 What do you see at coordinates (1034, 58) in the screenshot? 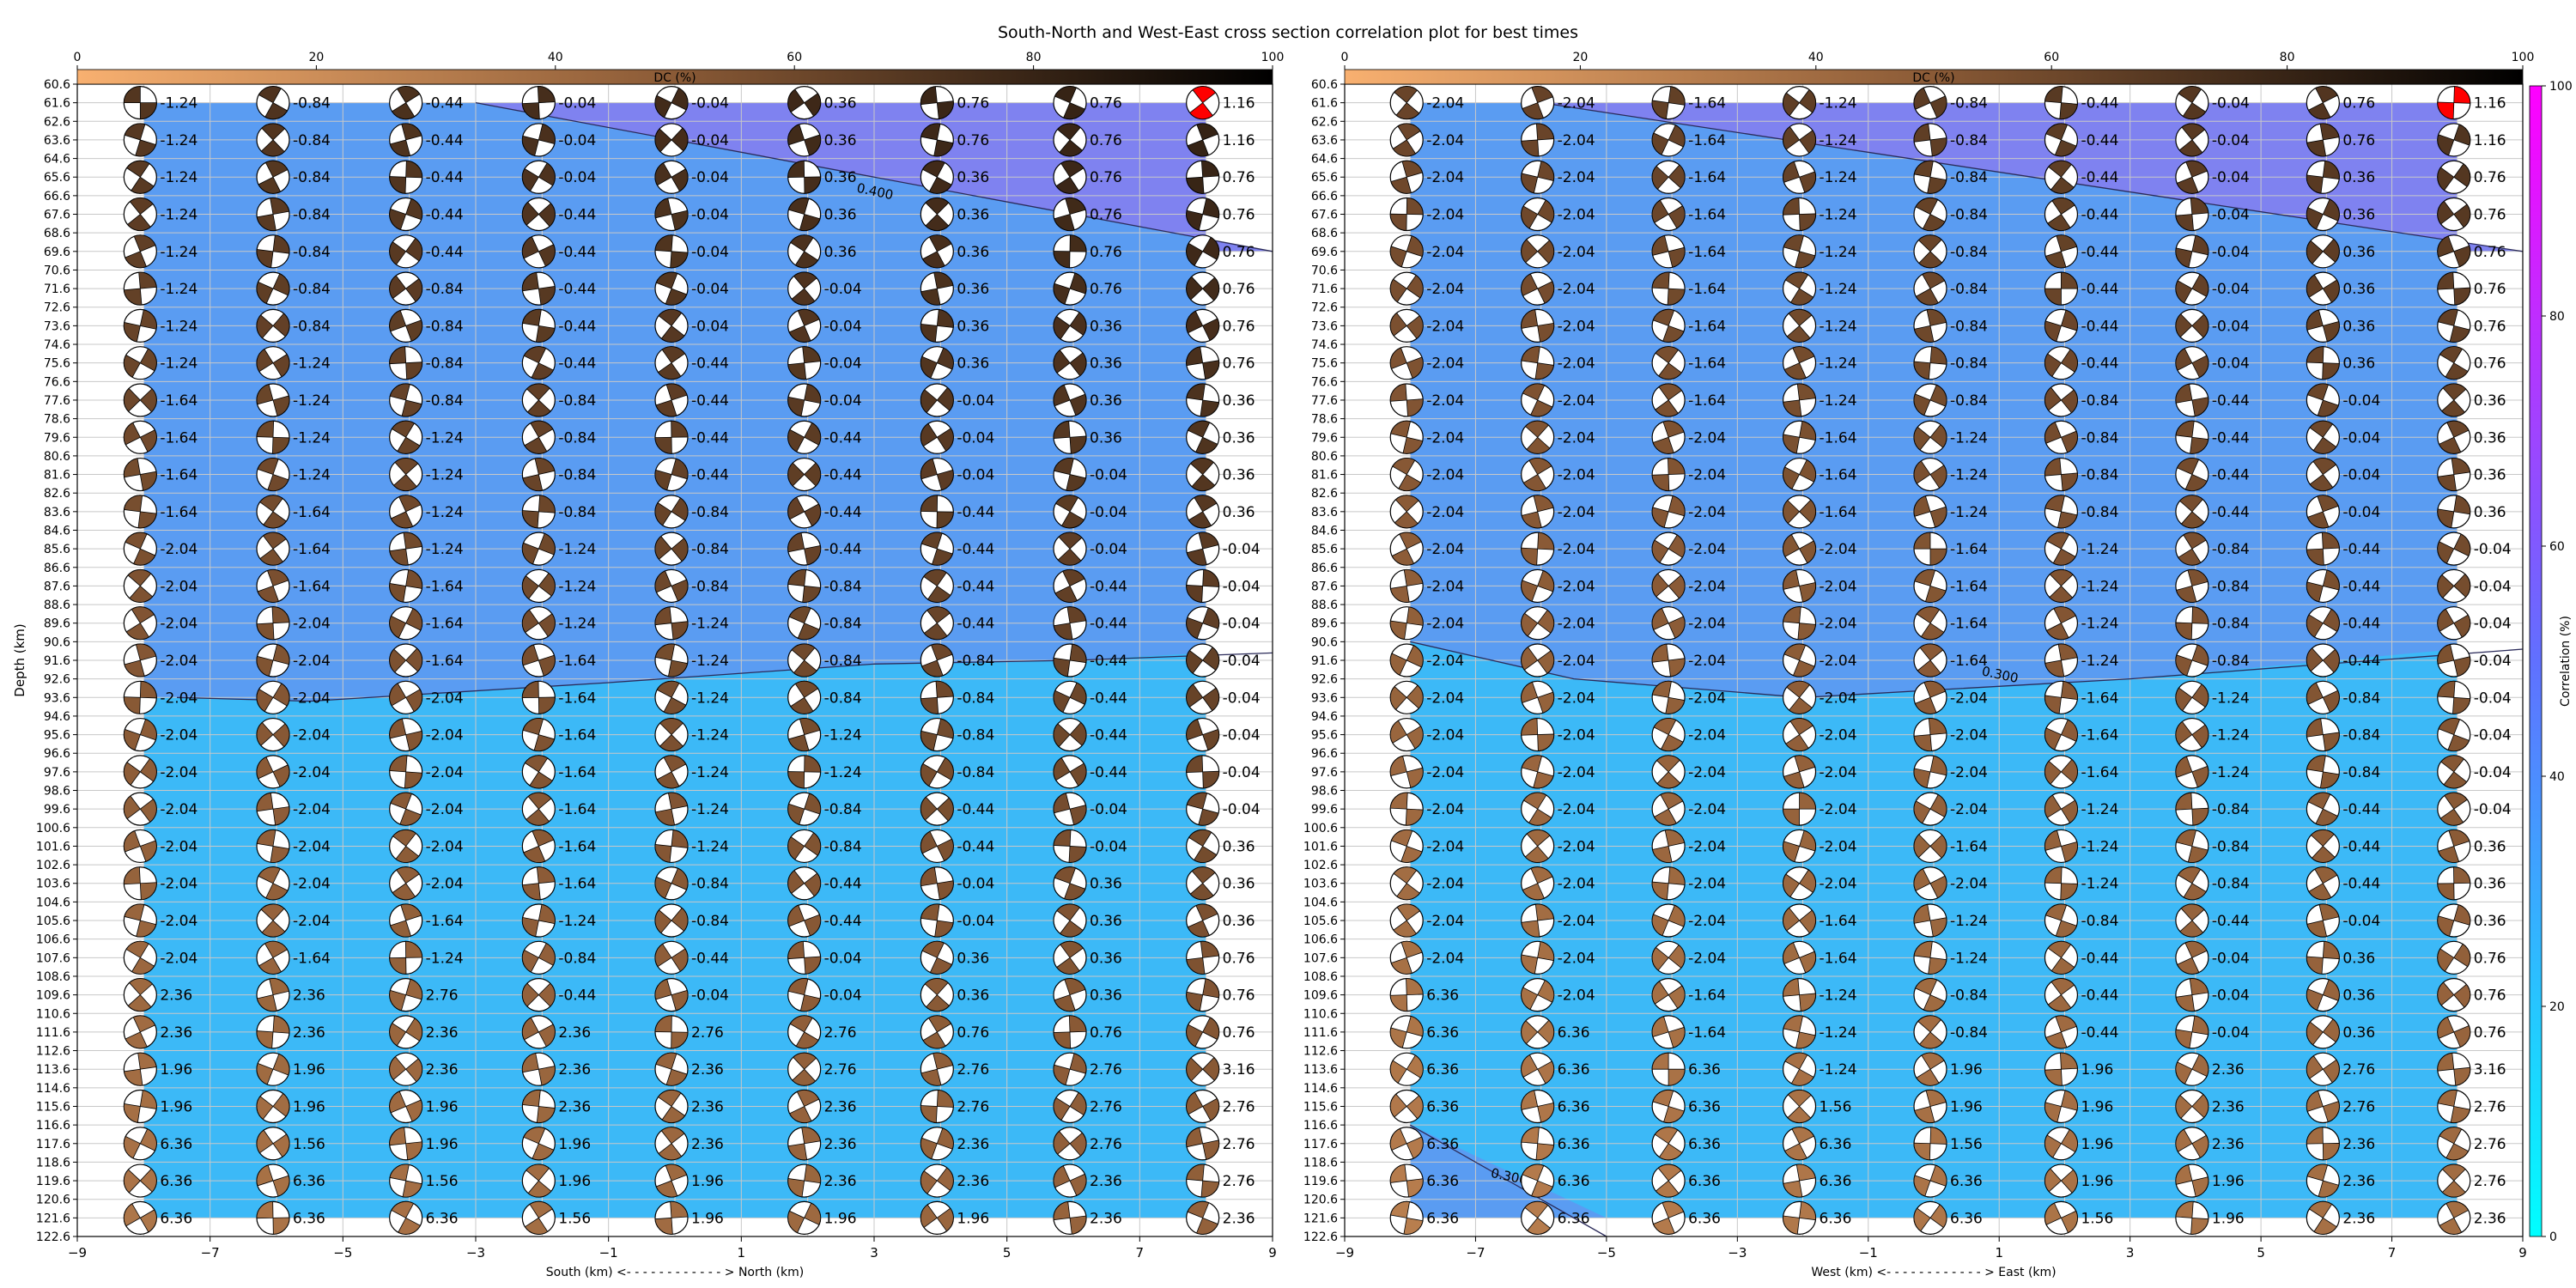
I see `dc-colorbar-tick-label: 80` at bounding box center [1034, 58].